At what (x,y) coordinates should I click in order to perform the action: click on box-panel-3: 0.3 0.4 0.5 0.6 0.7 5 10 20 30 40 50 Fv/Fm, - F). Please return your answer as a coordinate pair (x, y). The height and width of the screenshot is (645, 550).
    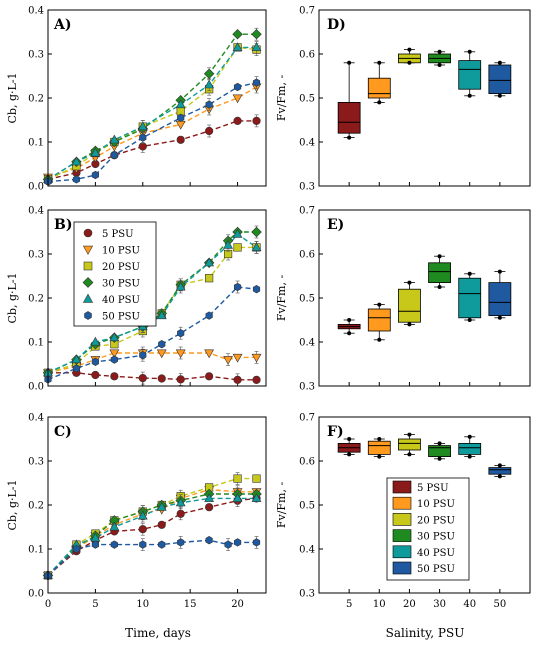
    Looking at the image, I should click on (393, 511).